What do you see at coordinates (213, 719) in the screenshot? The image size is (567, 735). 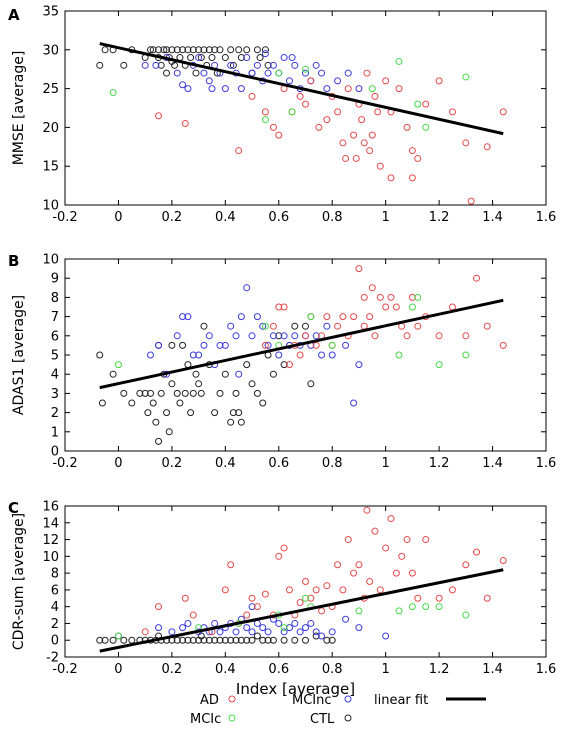 I see `legend-entry-mcic: MCIc` at bounding box center [213, 719].